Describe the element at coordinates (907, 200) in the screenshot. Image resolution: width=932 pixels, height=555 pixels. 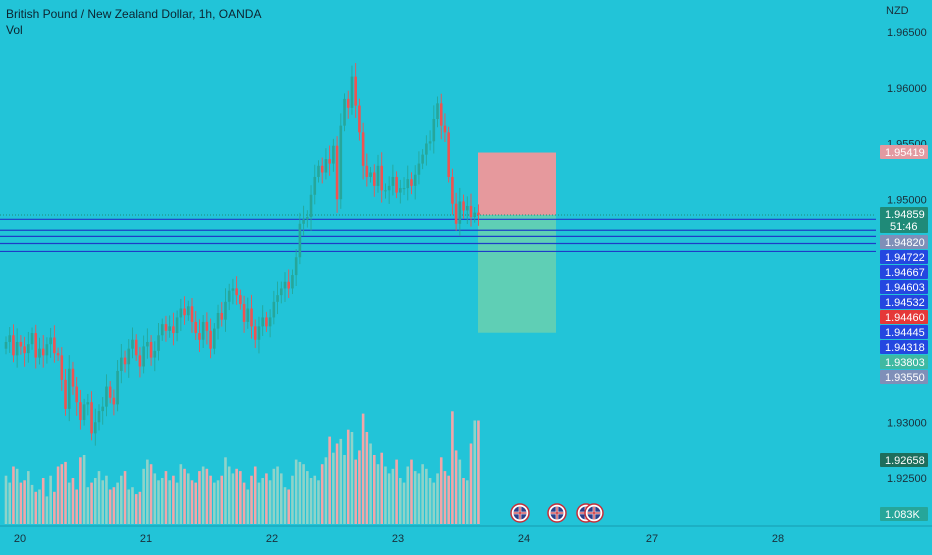
I see `y-tick-label: 1.95000` at that location.